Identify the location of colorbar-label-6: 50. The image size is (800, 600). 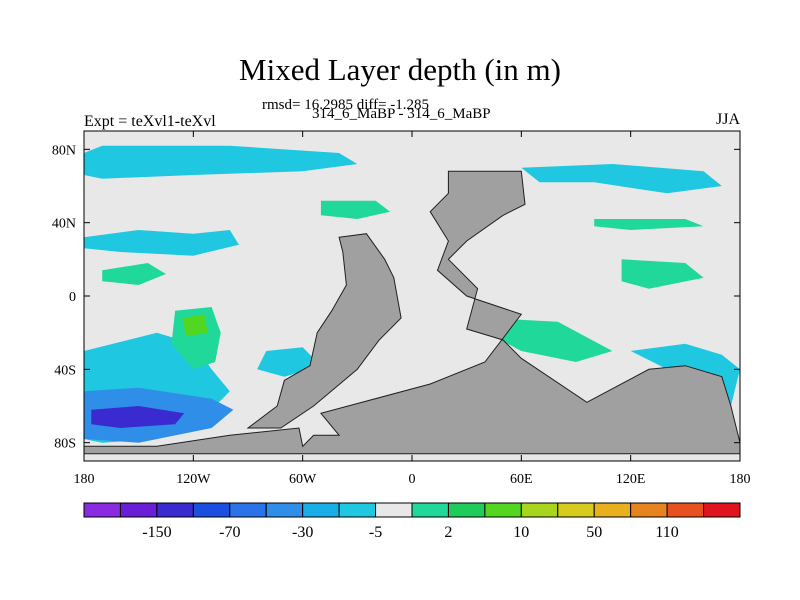
(594, 532).